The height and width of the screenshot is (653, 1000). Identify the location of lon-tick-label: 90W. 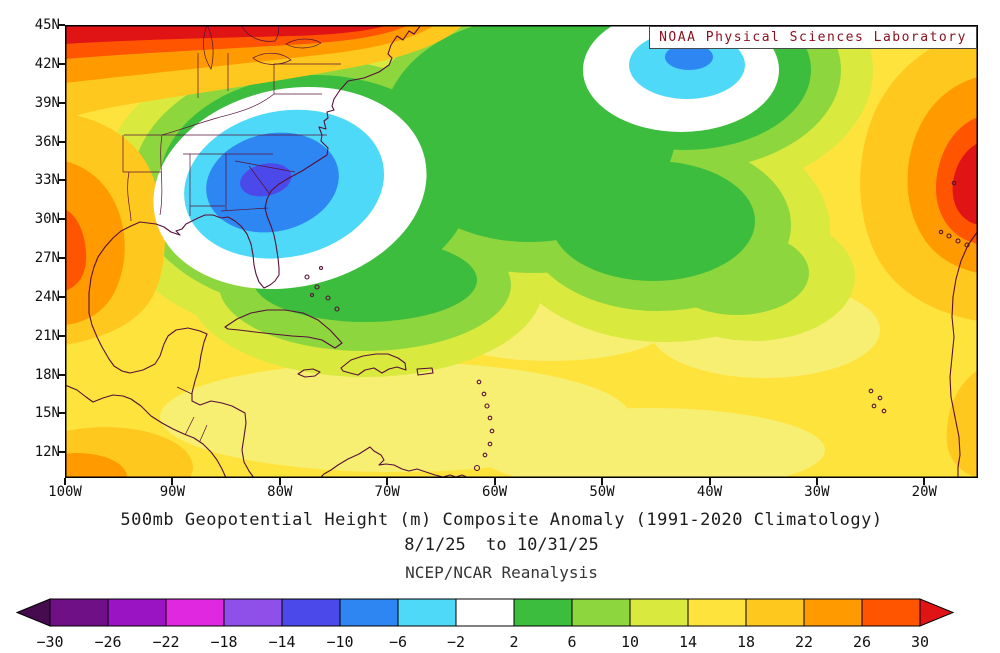
(172, 492).